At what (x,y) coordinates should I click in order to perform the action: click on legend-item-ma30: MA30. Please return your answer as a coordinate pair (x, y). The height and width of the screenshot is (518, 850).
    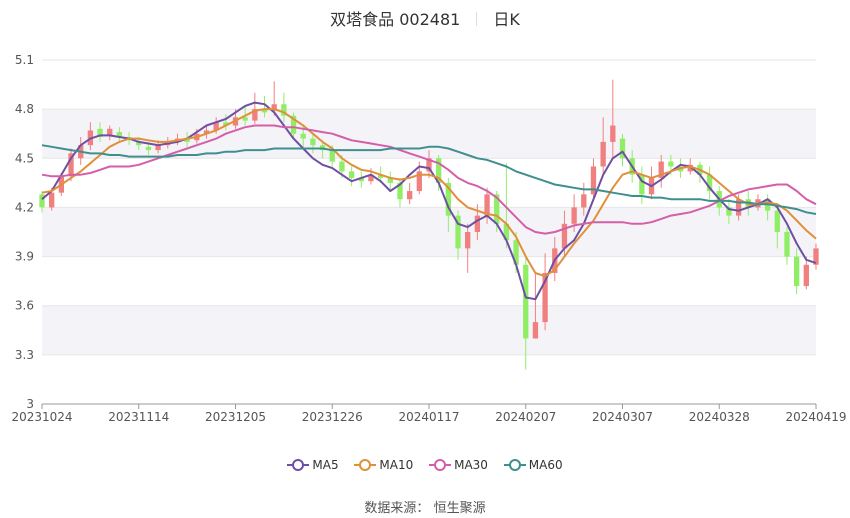
    Looking at the image, I should click on (458, 465).